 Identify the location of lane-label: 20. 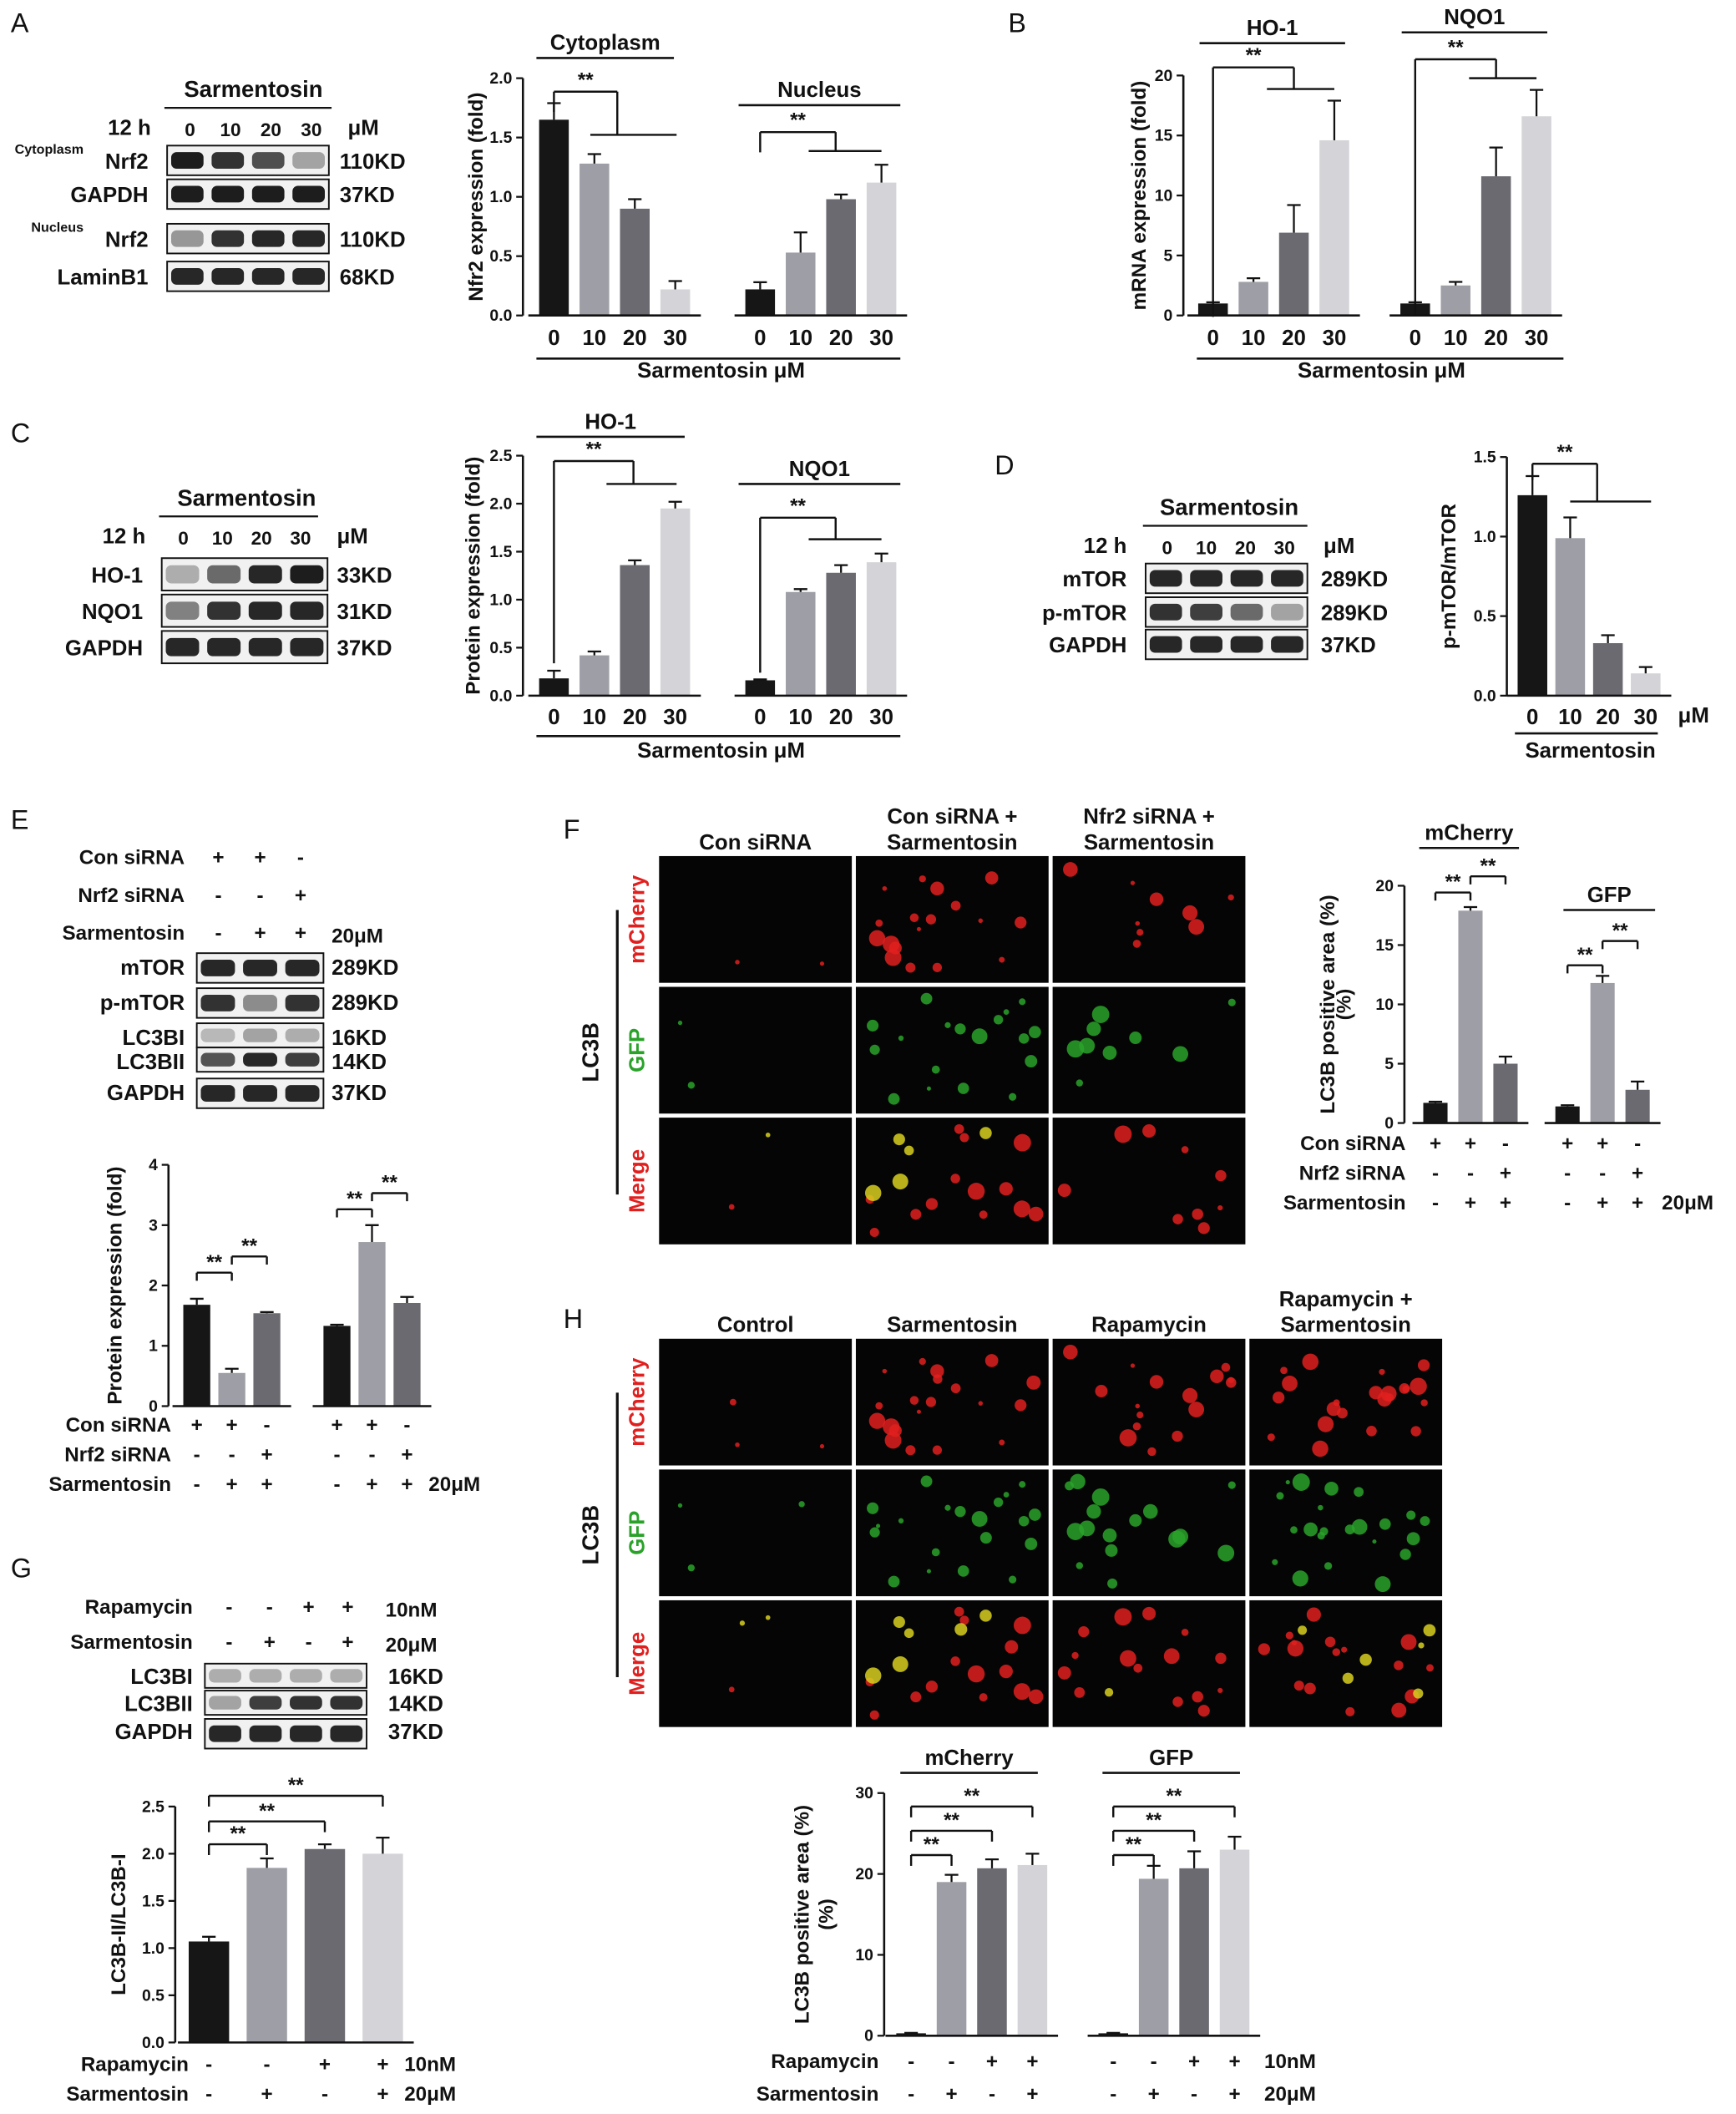
(271, 129).